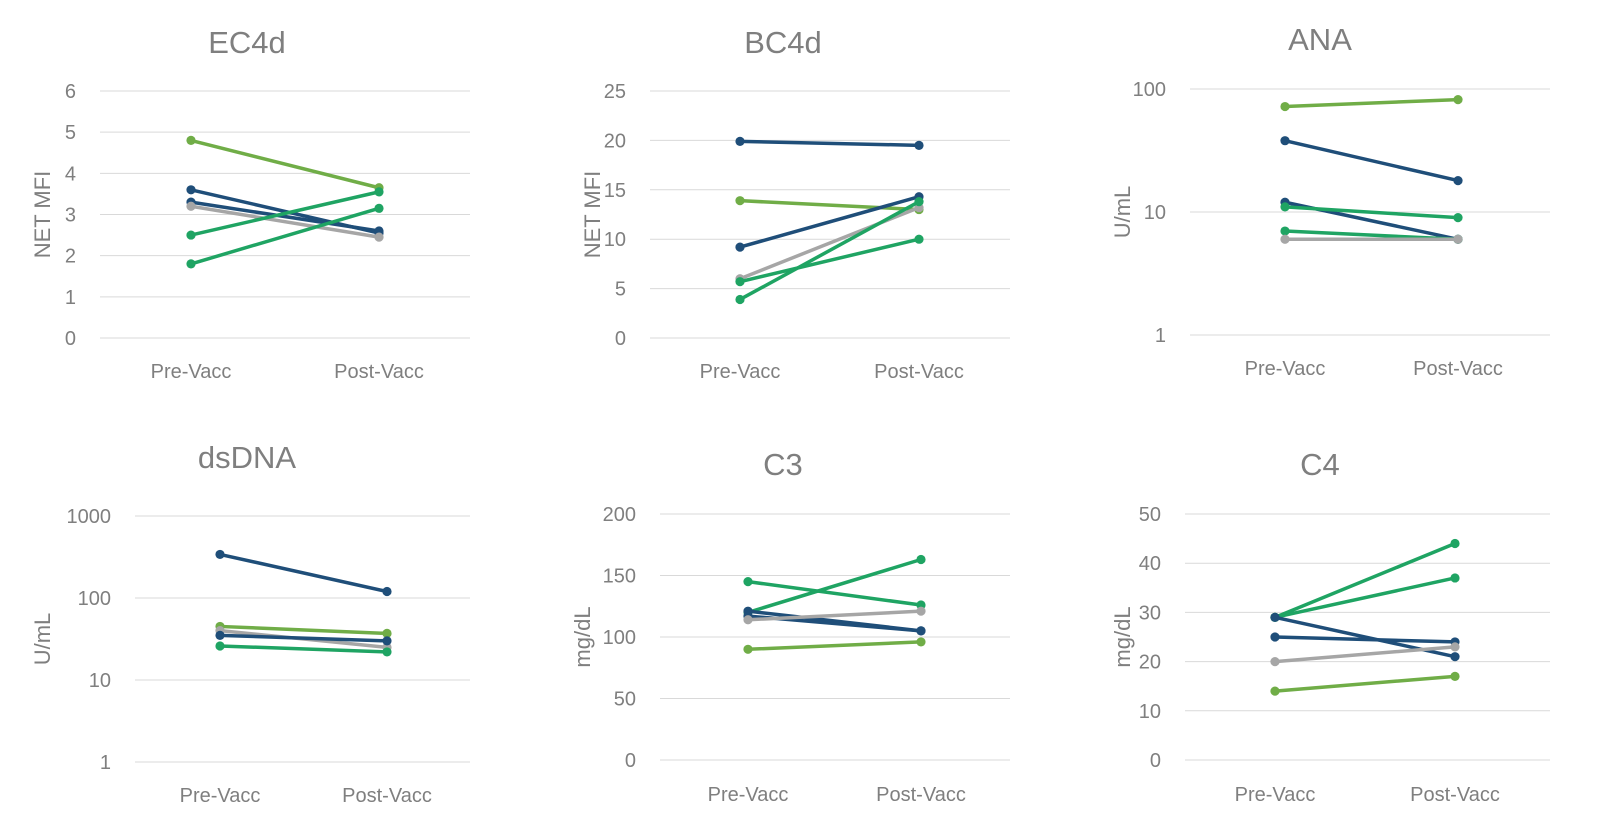  Describe the element at coordinates (1150, 564) in the screenshot. I see `y-tick-label: 40` at that location.